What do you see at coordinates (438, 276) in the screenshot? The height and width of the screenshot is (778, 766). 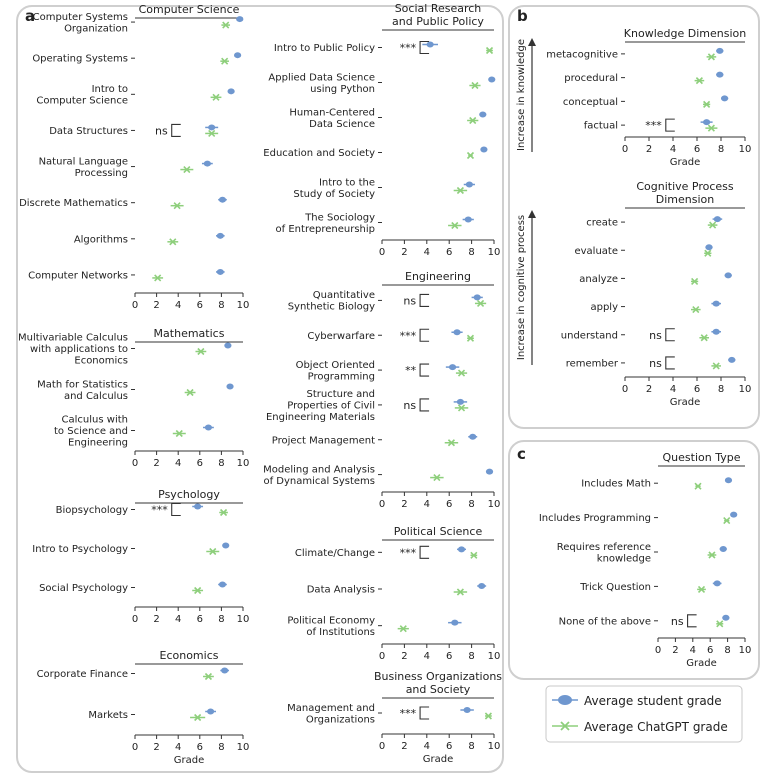 I see `chart-title: Engineering` at bounding box center [438, 276].